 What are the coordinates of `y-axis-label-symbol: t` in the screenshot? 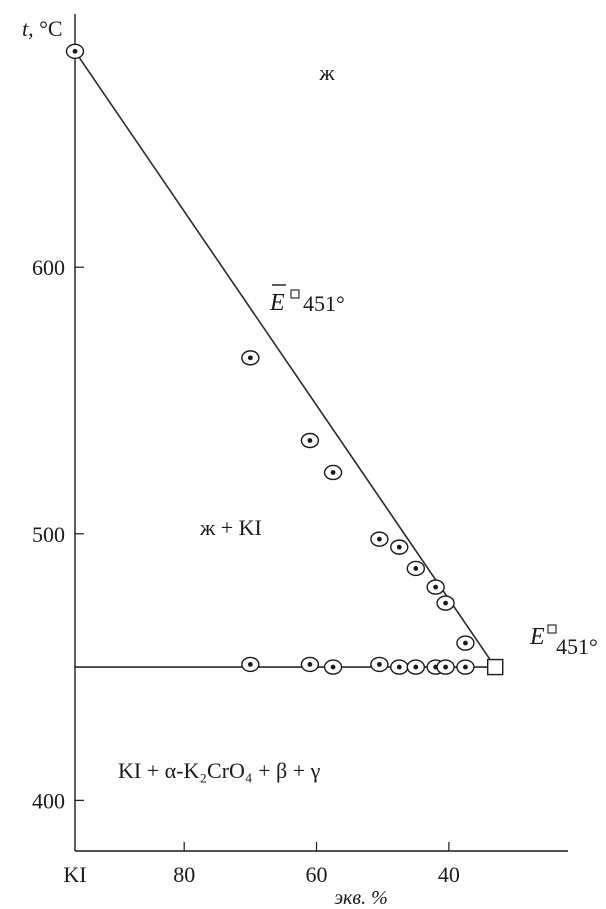 It's located at (25, 28).